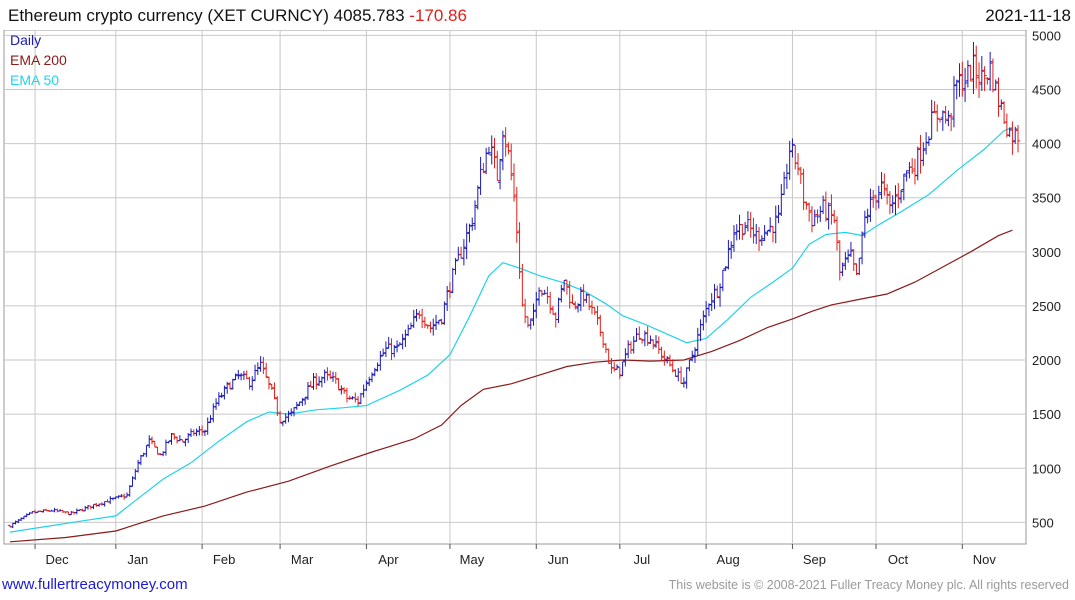 This screenshot has width=1075, height=600. I want to click on legend-item-1: EMA 200, so click(38, 60).